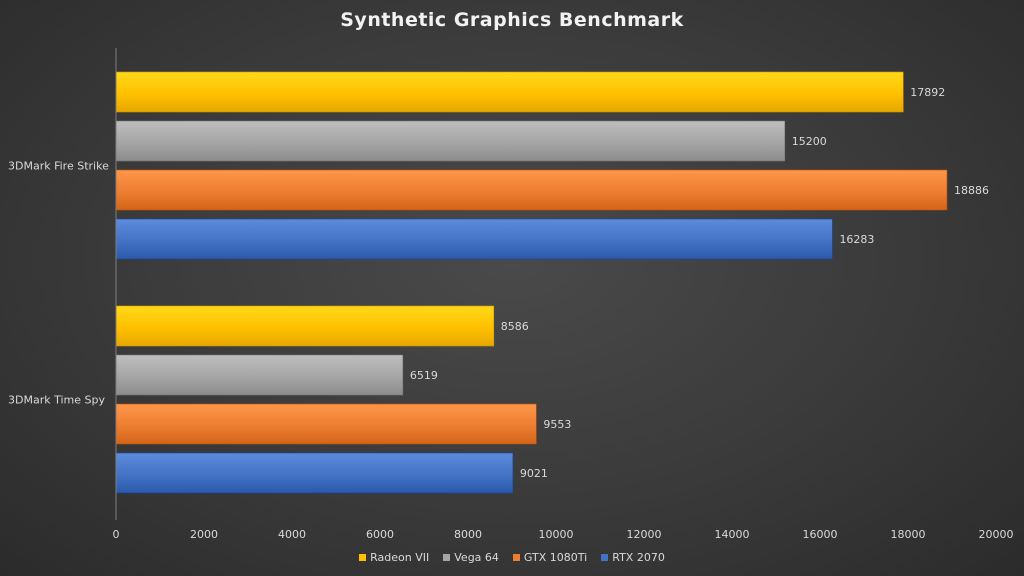  What do you see at coordinates (292, 534) in the screenshot?
I see `x-tick-label: 4000` at bounding box center [292, 534].